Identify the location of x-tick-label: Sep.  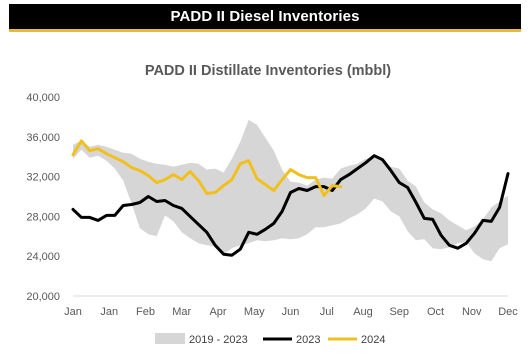
(399, 312).